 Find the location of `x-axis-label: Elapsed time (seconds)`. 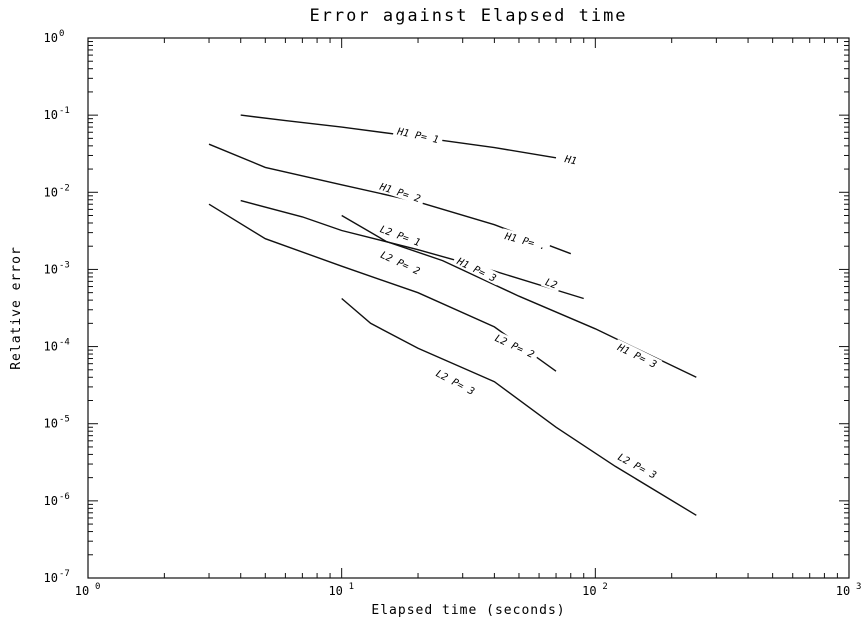

x-axis-label: Elapsed time (seconds) is located at coordinates (468, 610).